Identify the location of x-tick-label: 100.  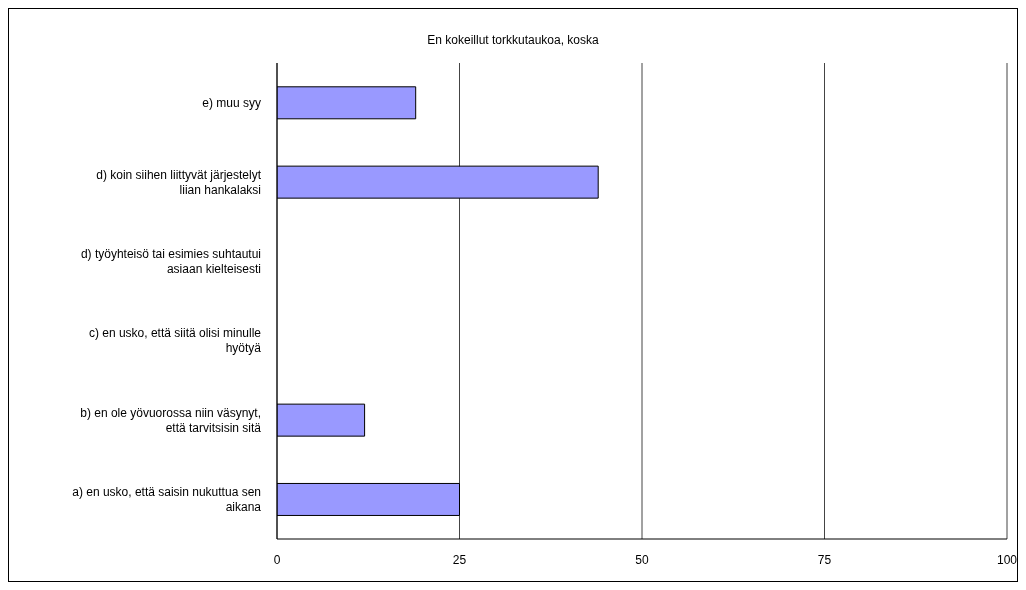
(1007, 559).